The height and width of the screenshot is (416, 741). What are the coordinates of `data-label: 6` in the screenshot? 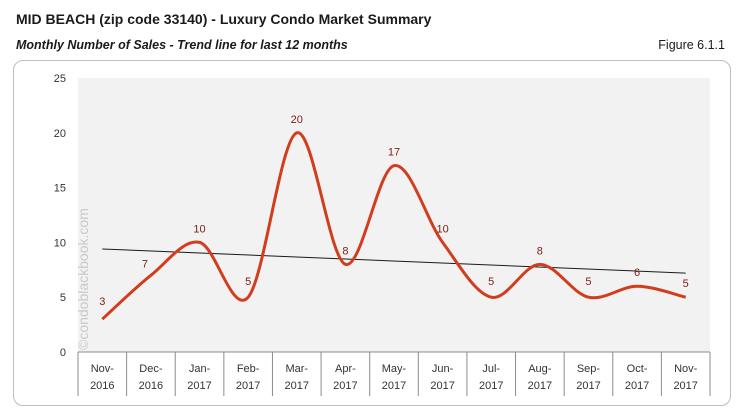 It's located at (637, 273).